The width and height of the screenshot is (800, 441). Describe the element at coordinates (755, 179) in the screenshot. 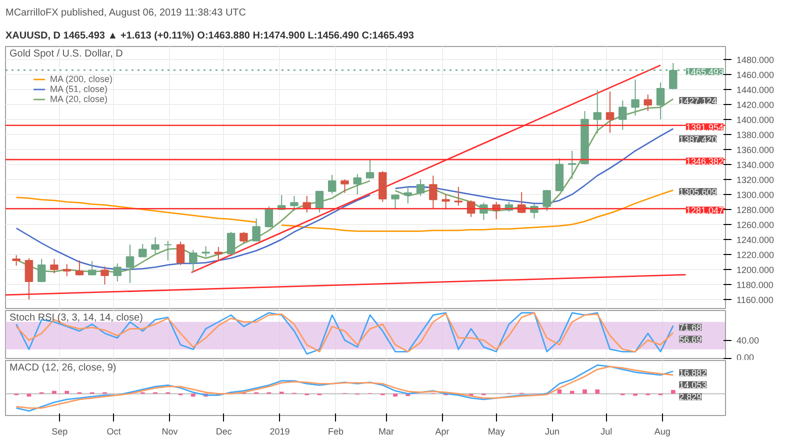

I see `y-tick-label: 1320.000` at that location.